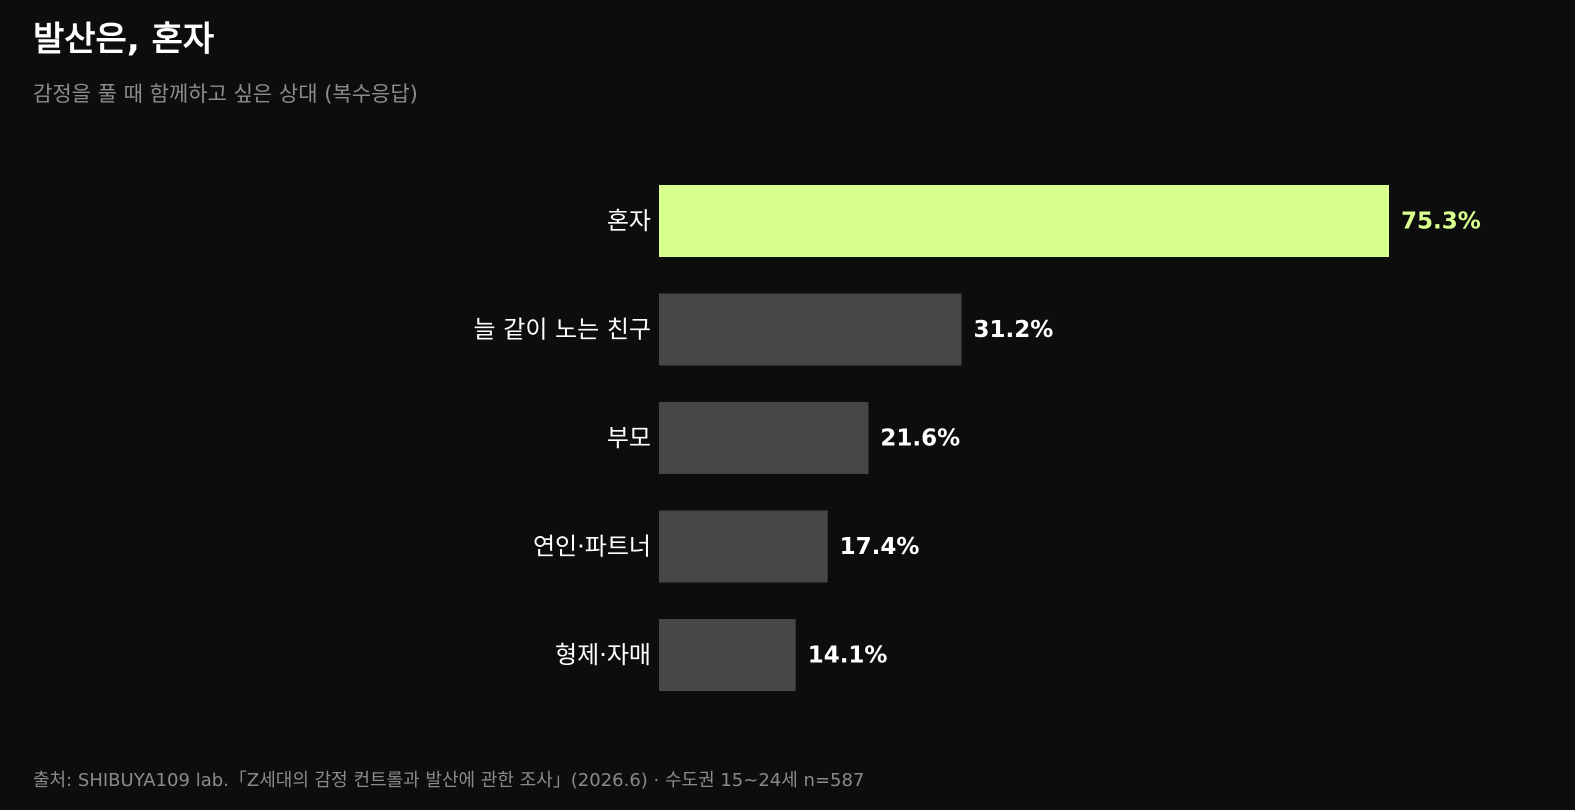  Describe the element at coordinates (123, 40) in the screenshot. I see `chart-title: 발산은, 혼자` at that location.